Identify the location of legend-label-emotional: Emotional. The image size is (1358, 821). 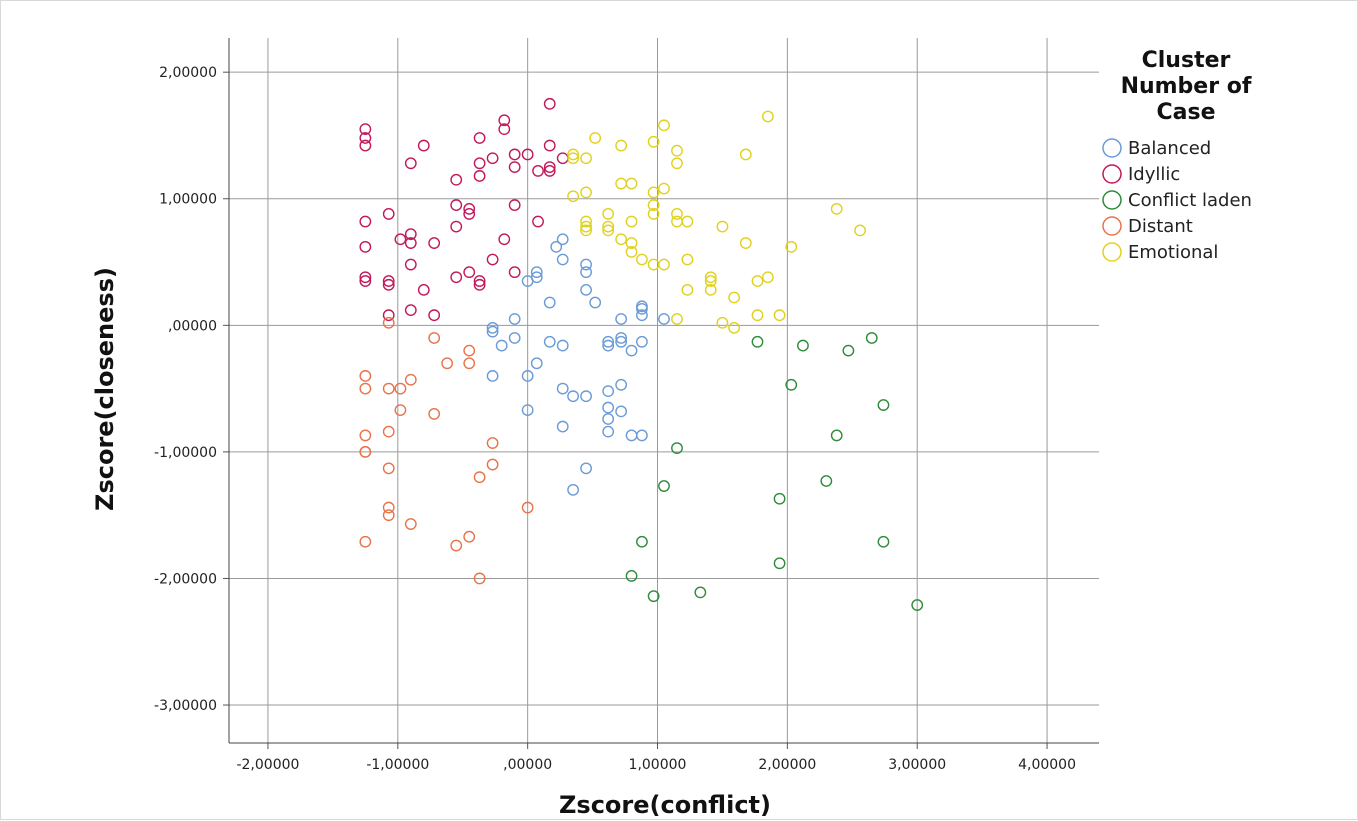
(1173, 252).